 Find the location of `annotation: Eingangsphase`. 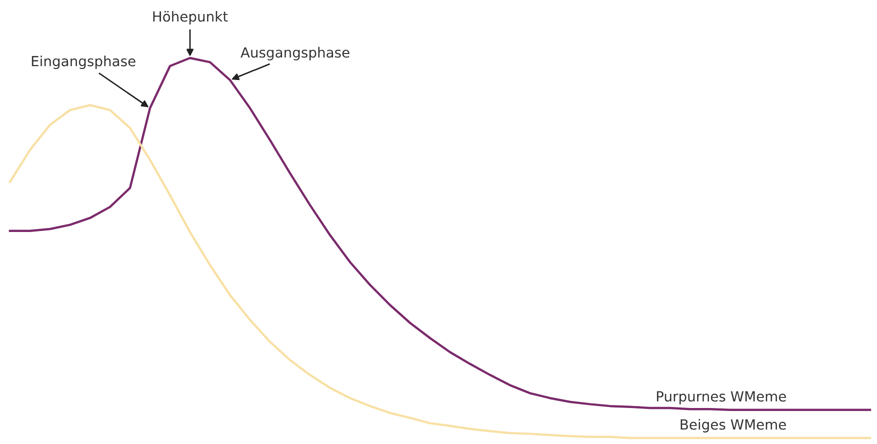

annotation: Eingangsphase is located at coordinates (84, 63).